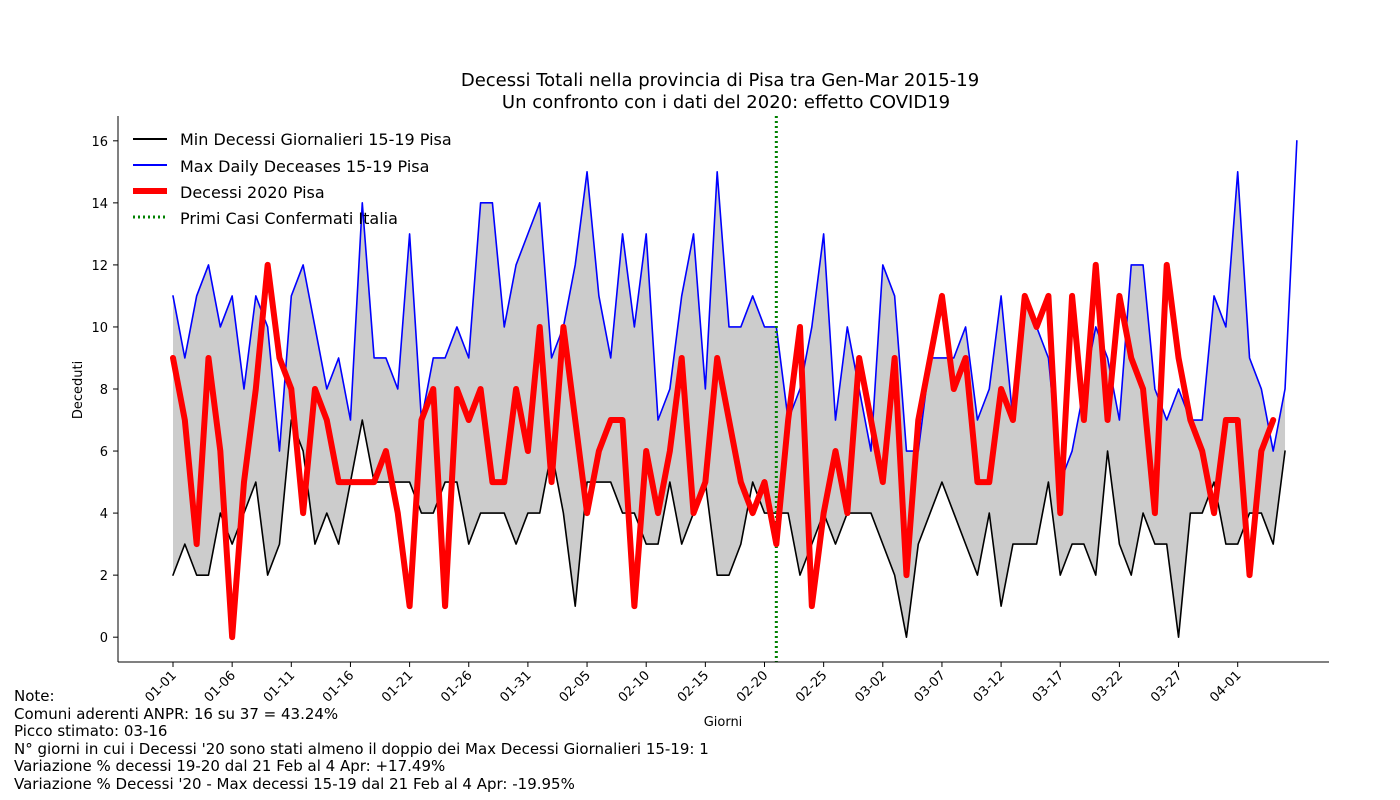 Image resolution: width=1400 pixels, height=800 pixels. I want to click on y-axis-label: Deceduti, so click(78, 390).